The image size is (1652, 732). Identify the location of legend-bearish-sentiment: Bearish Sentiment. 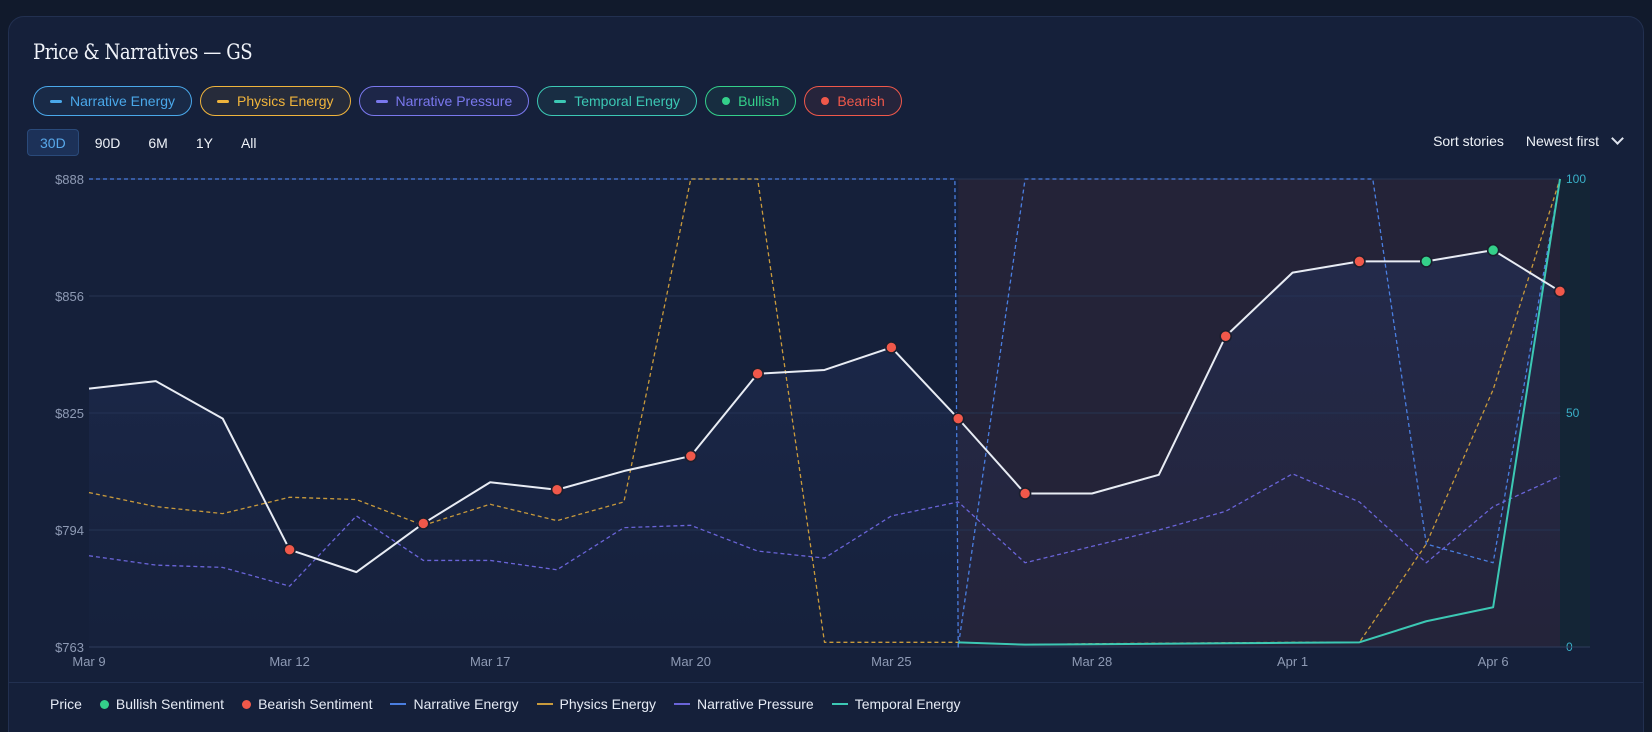
(307, 704).